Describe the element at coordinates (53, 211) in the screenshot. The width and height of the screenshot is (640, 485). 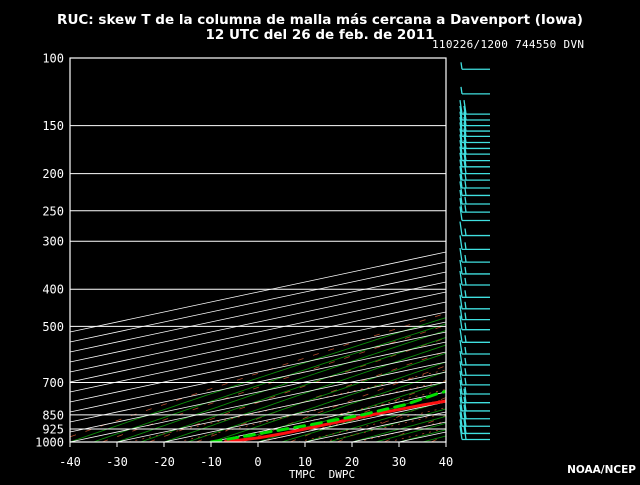
I see `pressure-tick-label: 250` at that location.